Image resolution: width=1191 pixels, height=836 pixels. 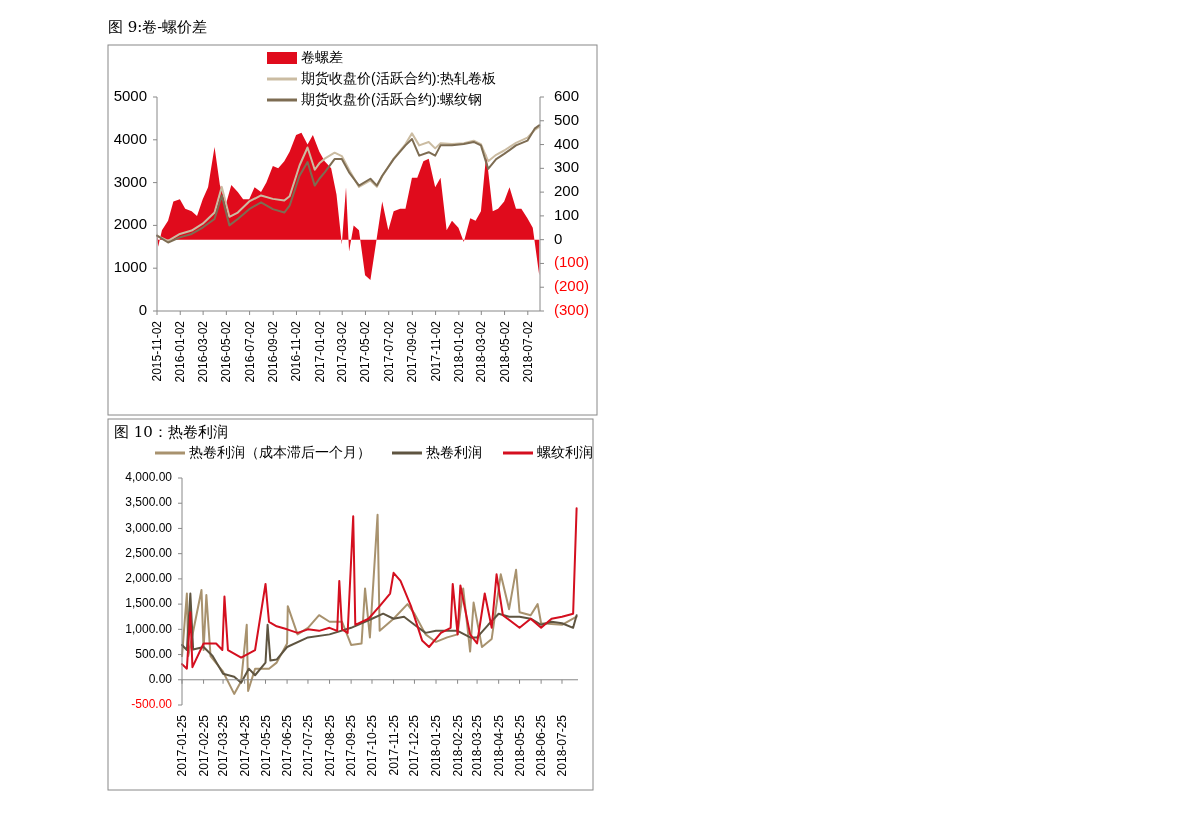 I want to click on x-tick-label: 2016-09-02, so click(x=273, y=351).